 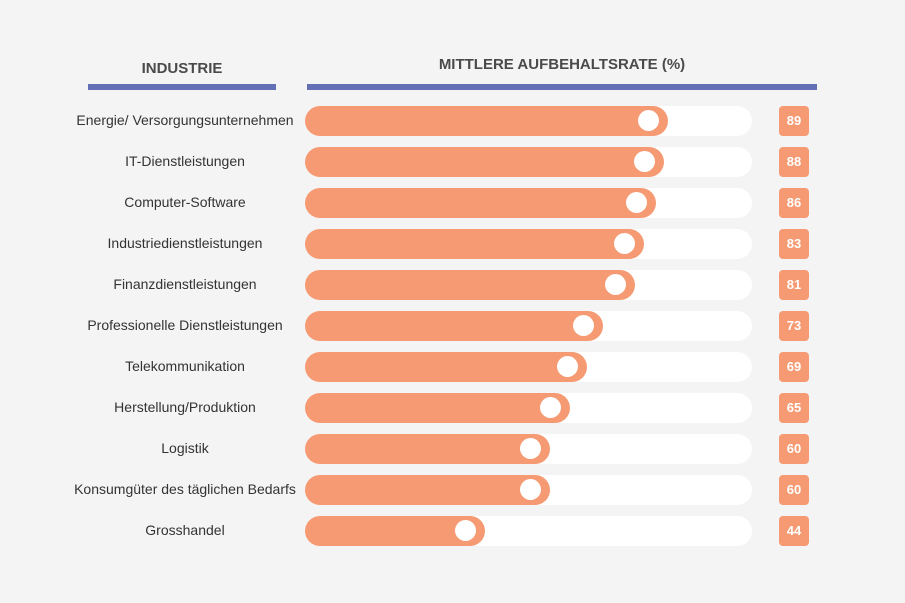 I want to click on chart-row: Konsumgüter des täglichen Bedarfs 60, so click(x=452, y=490).